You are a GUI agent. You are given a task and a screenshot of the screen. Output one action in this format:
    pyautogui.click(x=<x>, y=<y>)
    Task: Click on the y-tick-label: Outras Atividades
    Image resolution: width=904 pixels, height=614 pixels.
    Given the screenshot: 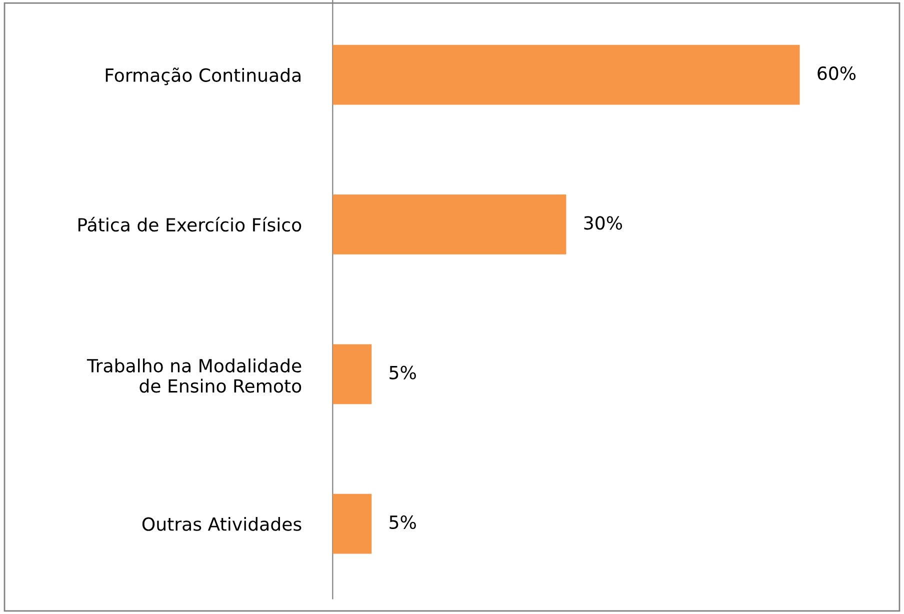 What is the action you would take?
    pyautogui.click(x=222, y=523)
    